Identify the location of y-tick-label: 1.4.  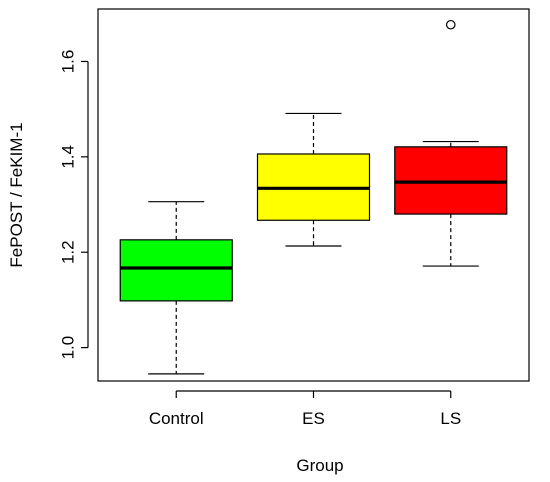
(68, 157).